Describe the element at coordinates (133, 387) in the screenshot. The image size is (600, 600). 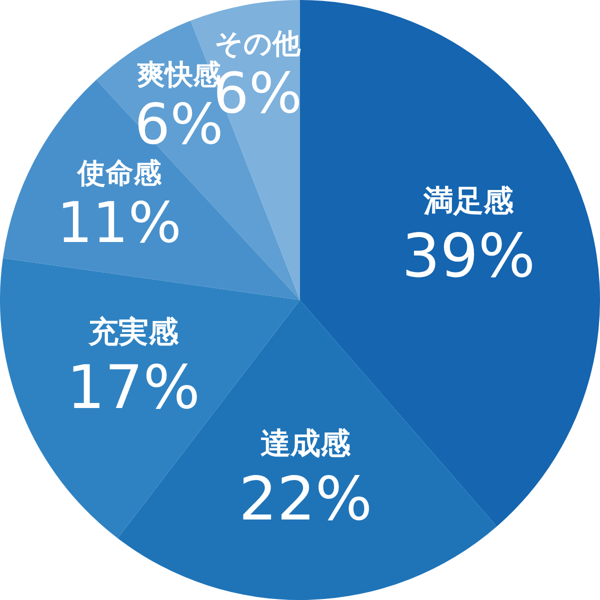
I see `data-label: 17%` at that location.